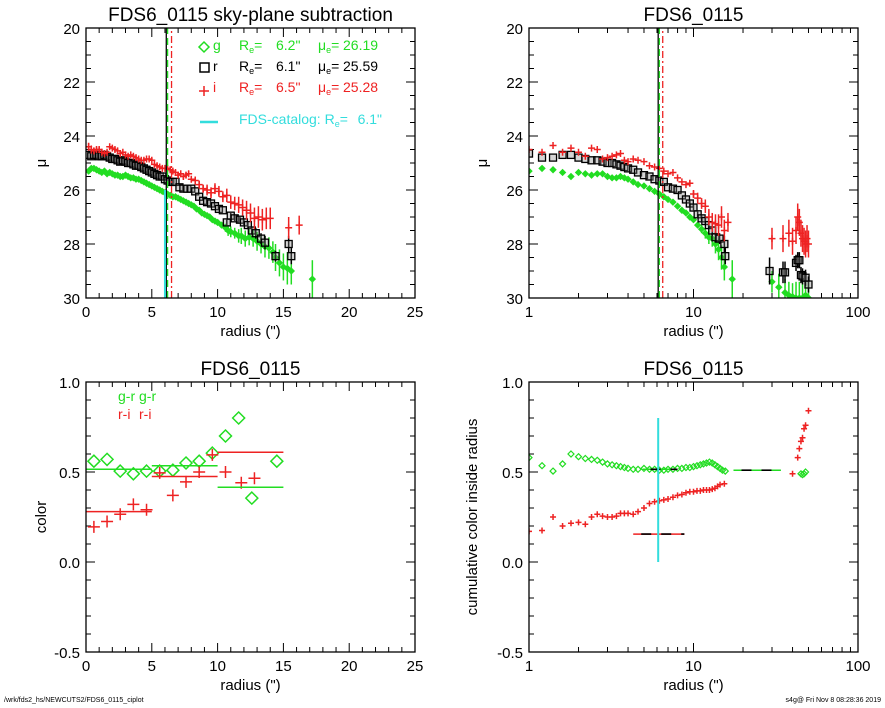  I want to click on y-tick-label: 24, so click(71, 137).